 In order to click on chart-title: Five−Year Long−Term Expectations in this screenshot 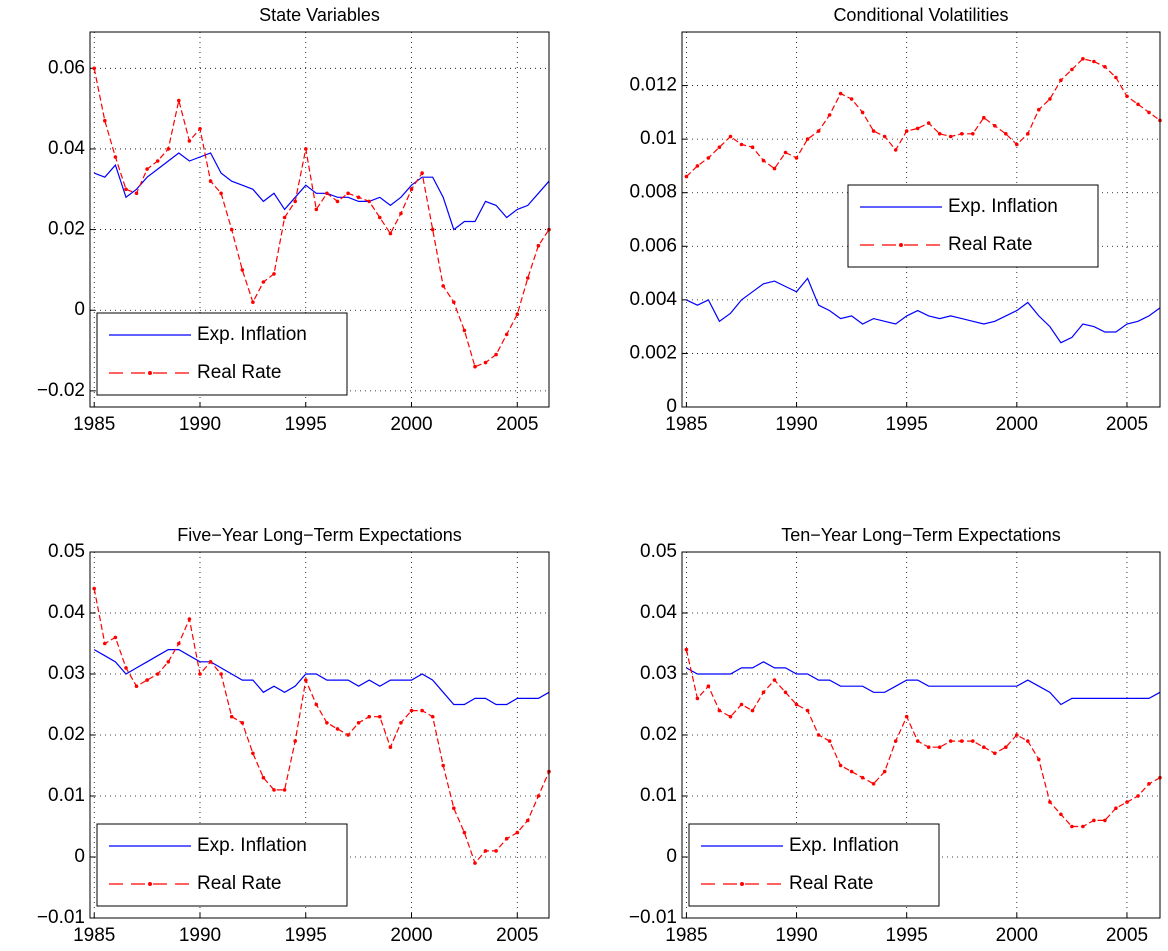, I will do `click(319, 535)`.